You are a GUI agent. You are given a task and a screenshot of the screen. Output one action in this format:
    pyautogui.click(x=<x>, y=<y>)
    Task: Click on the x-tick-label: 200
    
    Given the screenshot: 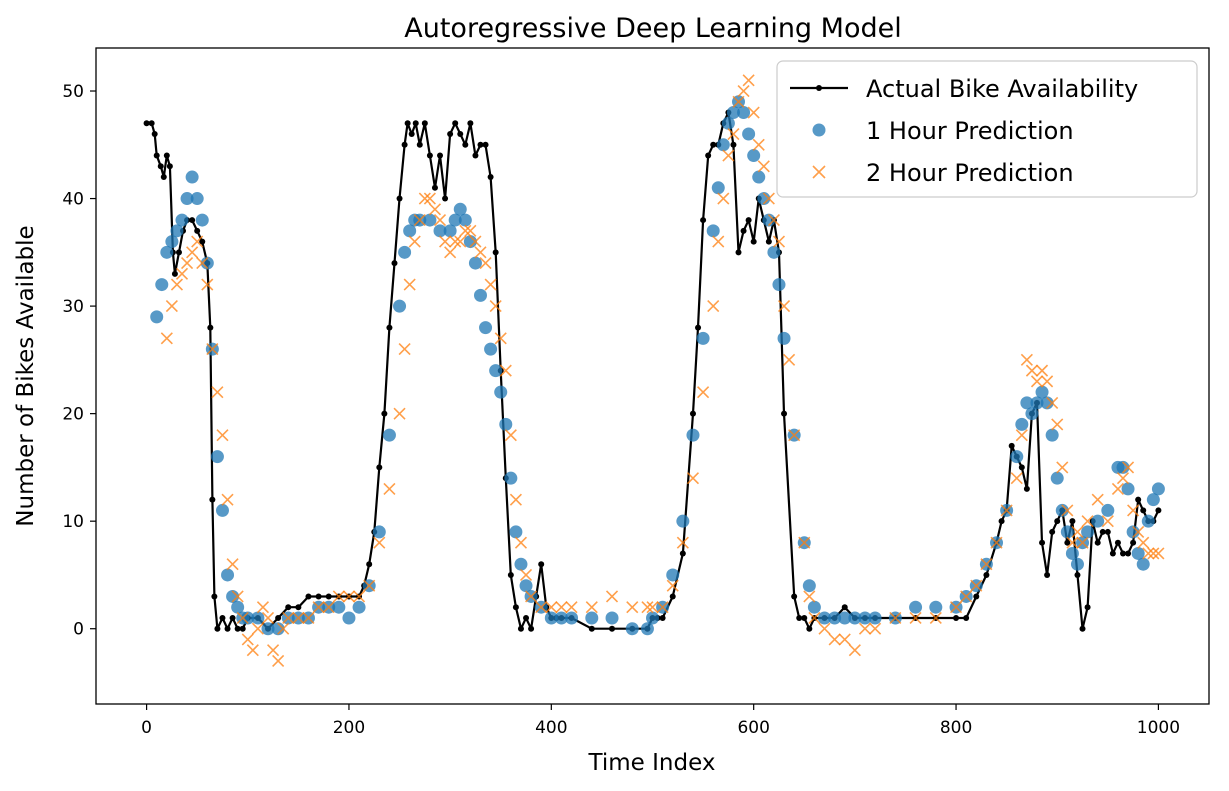 What is the action you would take?
    pyautogui.click(x=349, y=728)
    